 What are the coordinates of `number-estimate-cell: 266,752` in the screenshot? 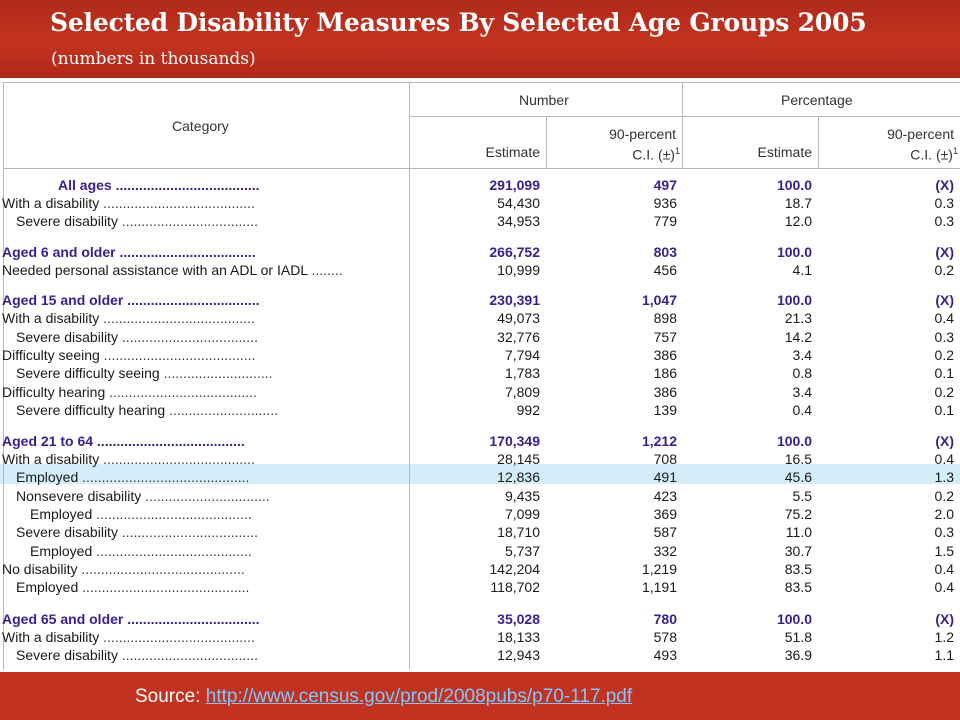 It's located at (514, 252).